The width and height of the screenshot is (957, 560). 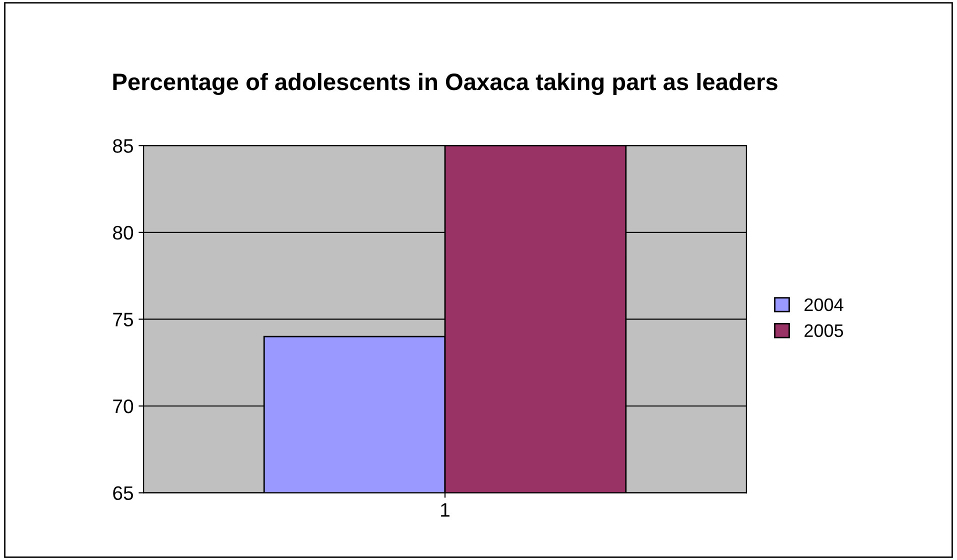 I want to click on y-tick-label: 85, so click(x=123, y=146).